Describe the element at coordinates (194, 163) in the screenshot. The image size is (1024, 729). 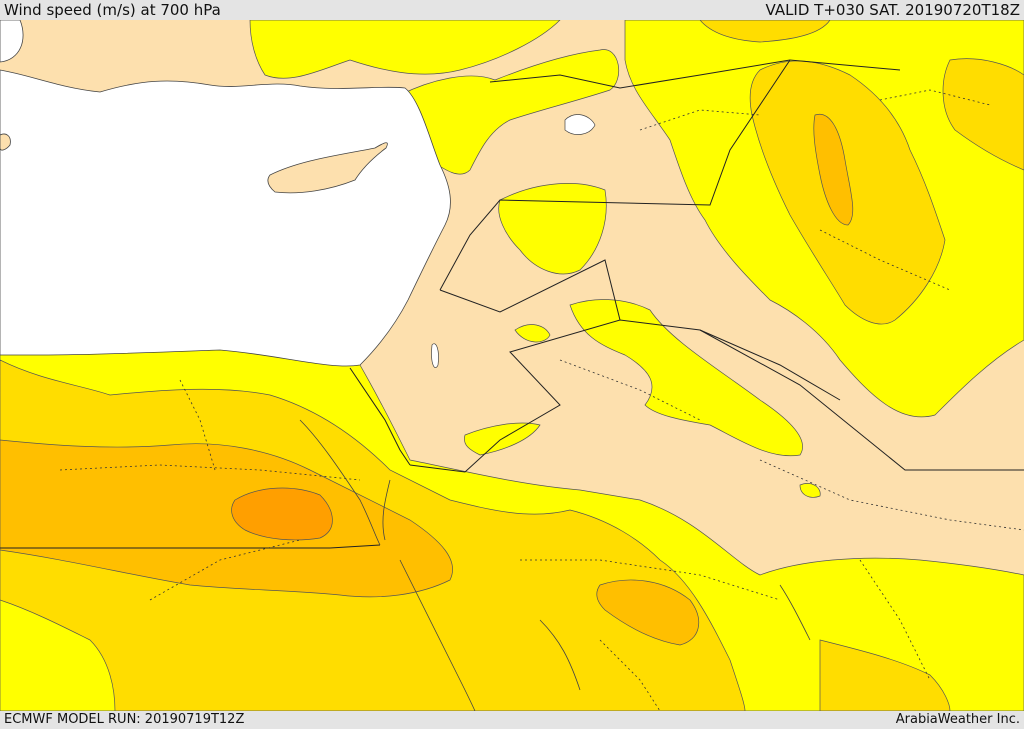
I see `islands` at that location.